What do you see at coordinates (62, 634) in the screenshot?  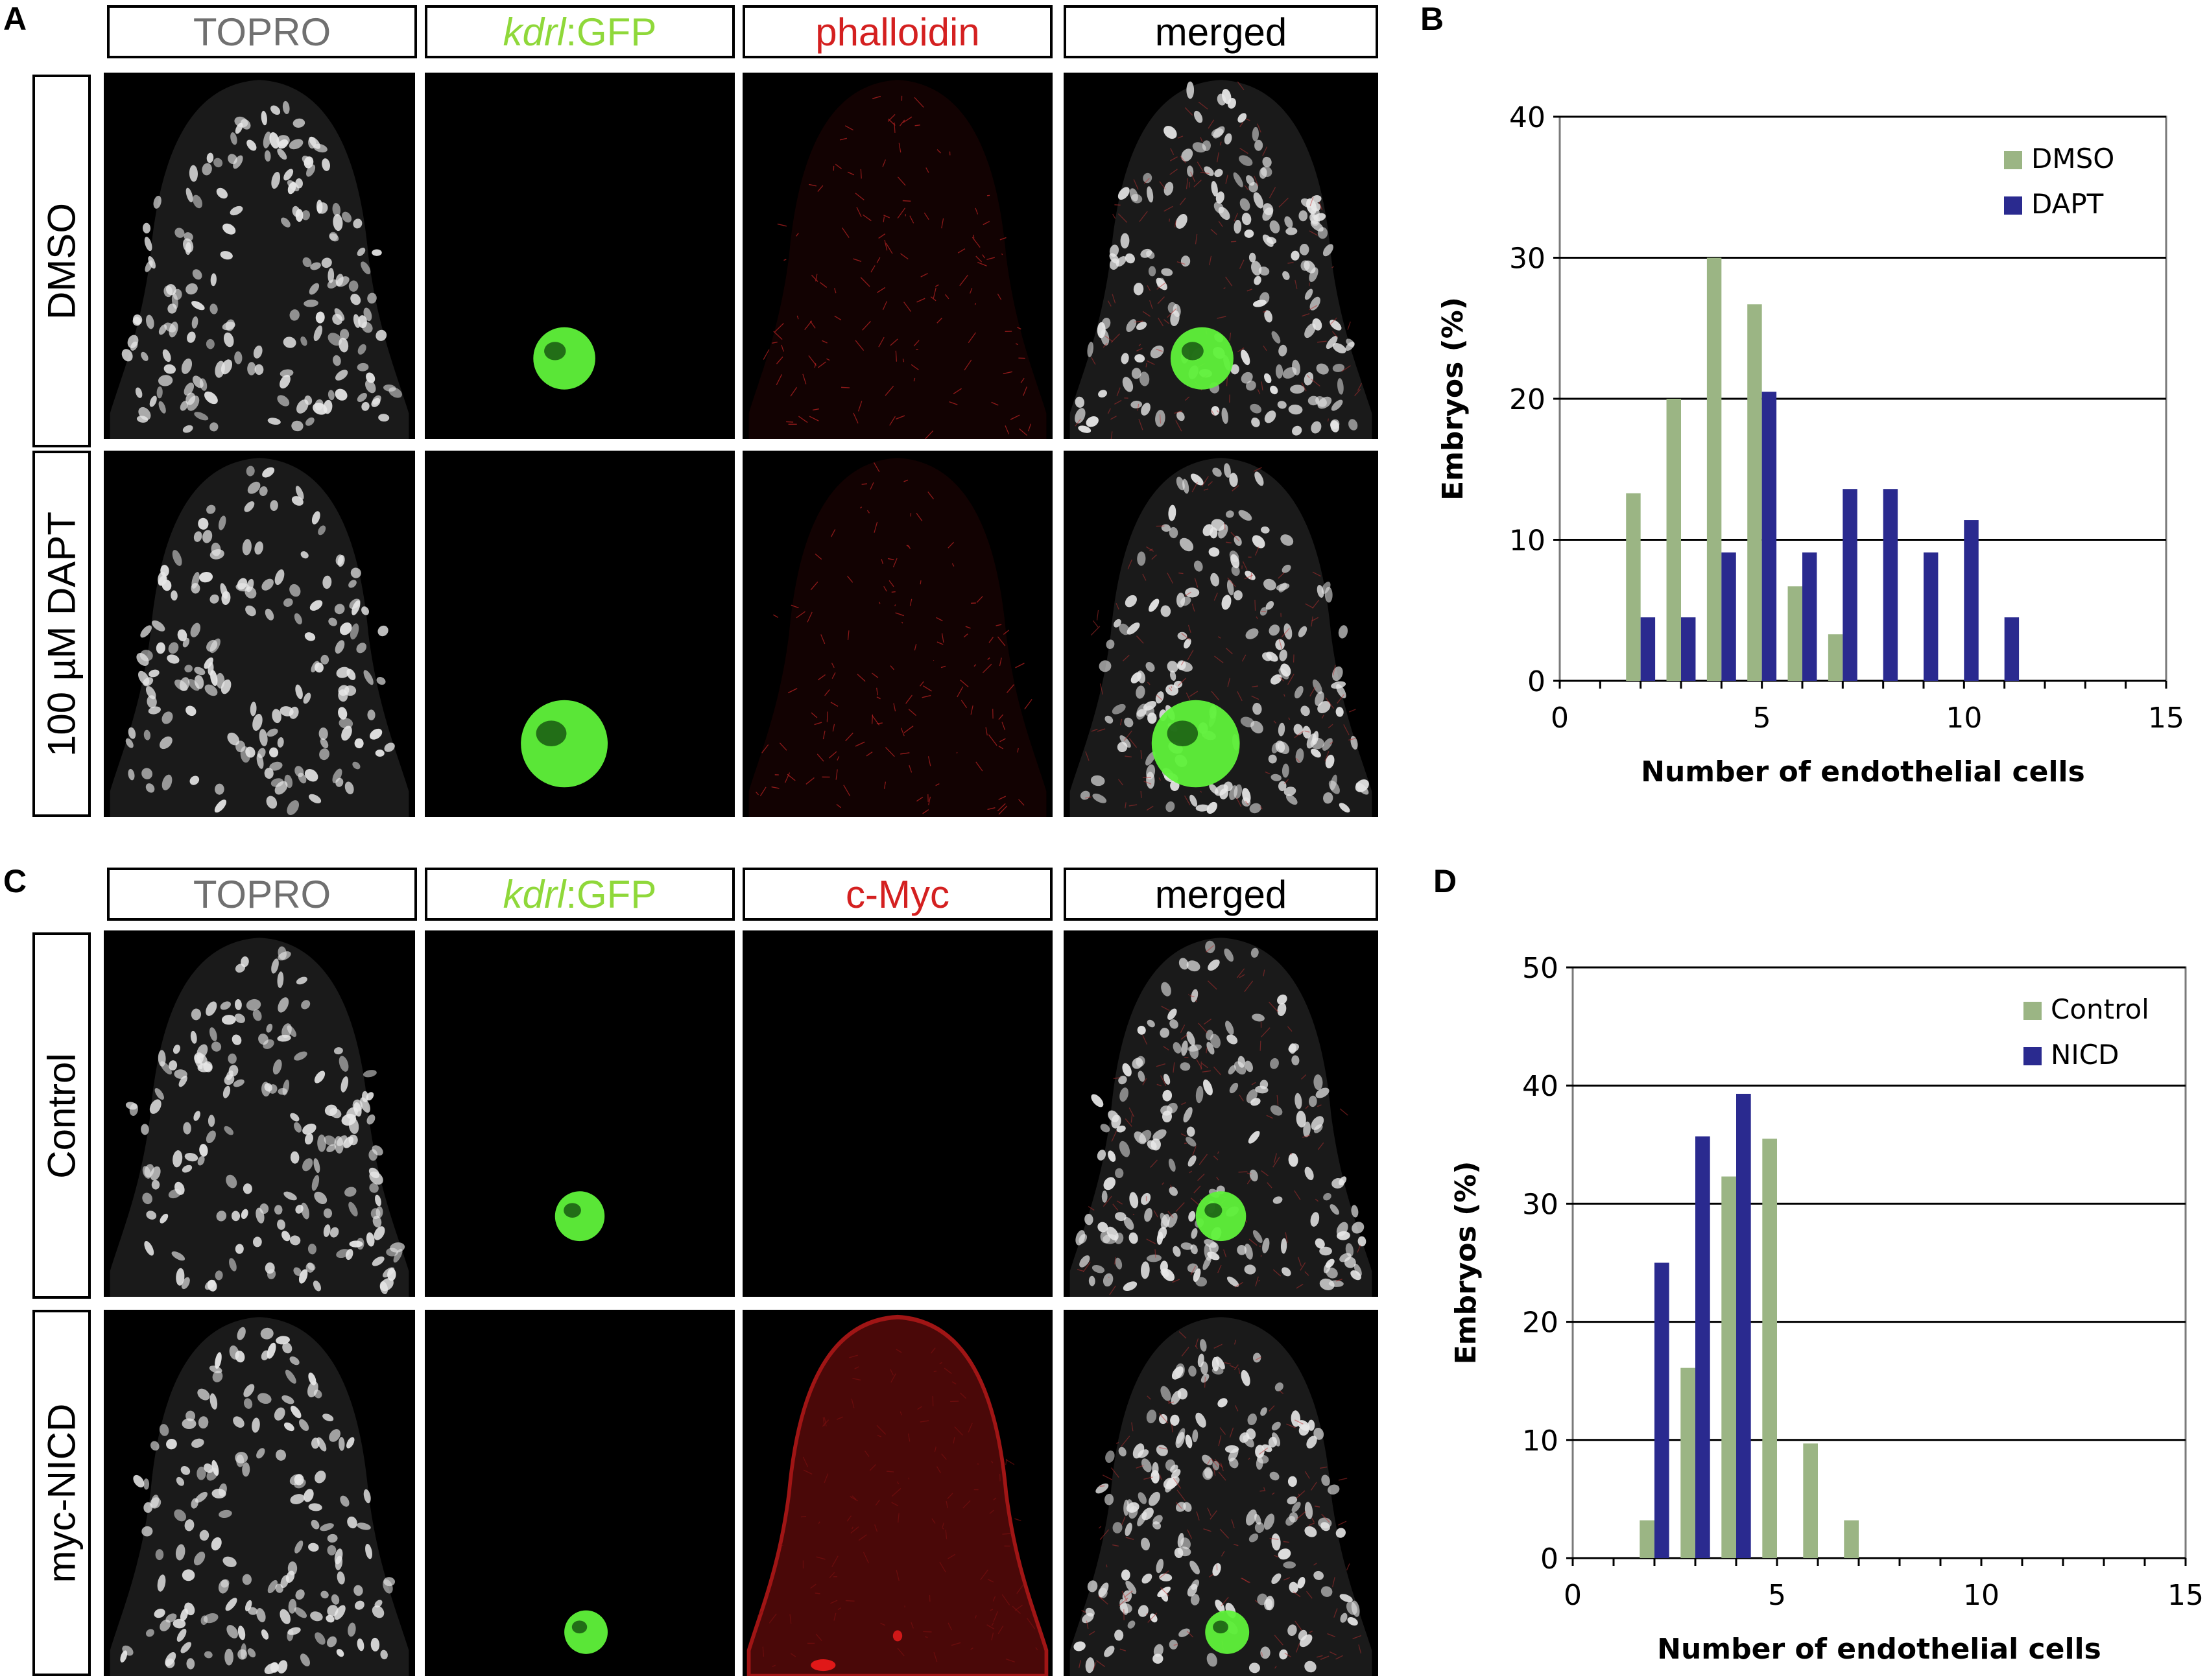 I see `row-label-text: 100 µM DAPT` at bounding box center [62, 634].